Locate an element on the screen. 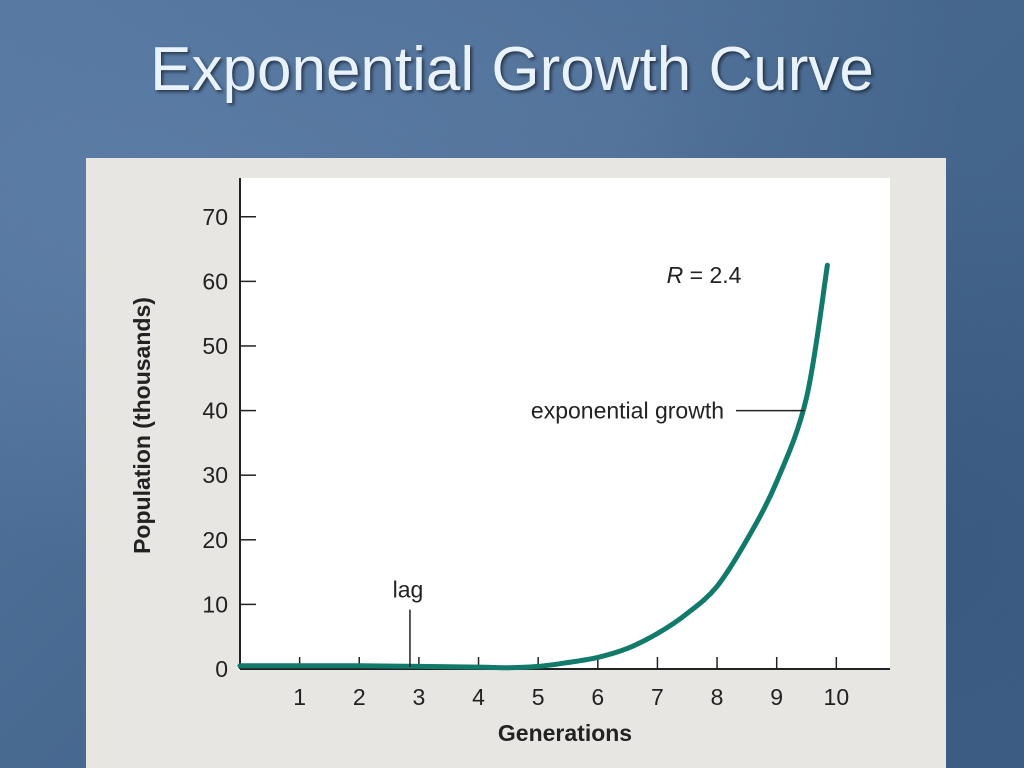 The width and height of the screenshot is (1024, 768). exponential-growth-label: exponential growth is located at coordinates (627, 411).